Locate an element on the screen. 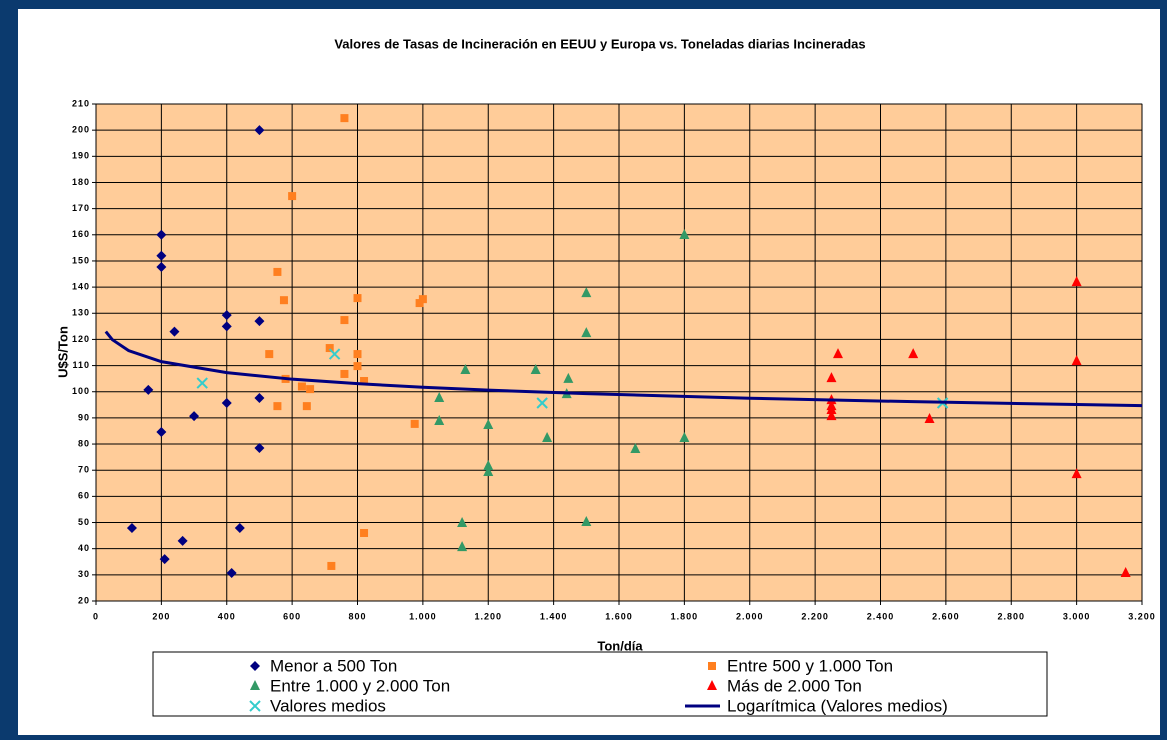 This screenshot has width=1167, height=740. legend-label: Logarítmica (Valores medios) is located at coordinates (837, 705).